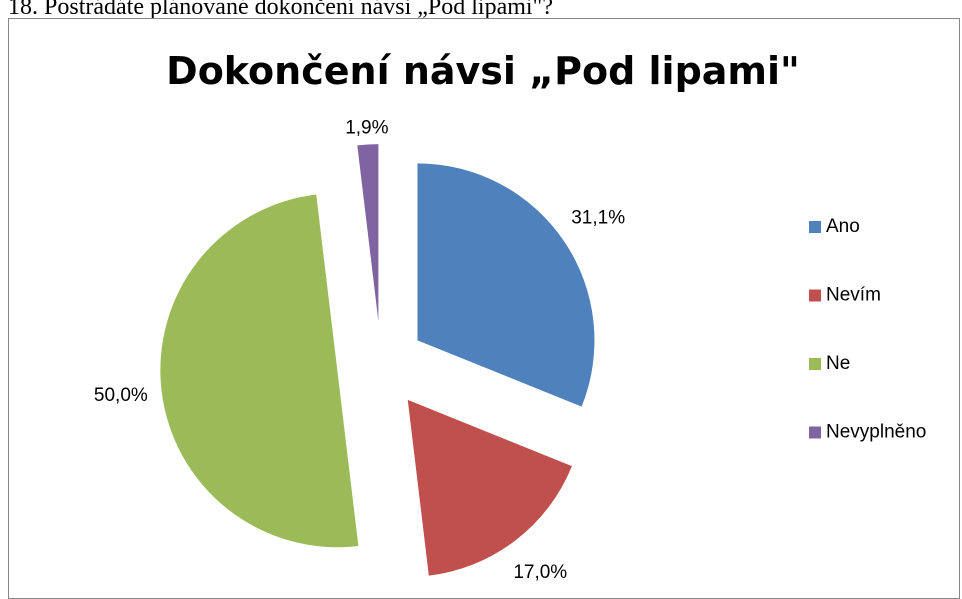  Describe the element at coordinates (540, 572) in the screenshot. I see `data-label: 17,0%` at that location.